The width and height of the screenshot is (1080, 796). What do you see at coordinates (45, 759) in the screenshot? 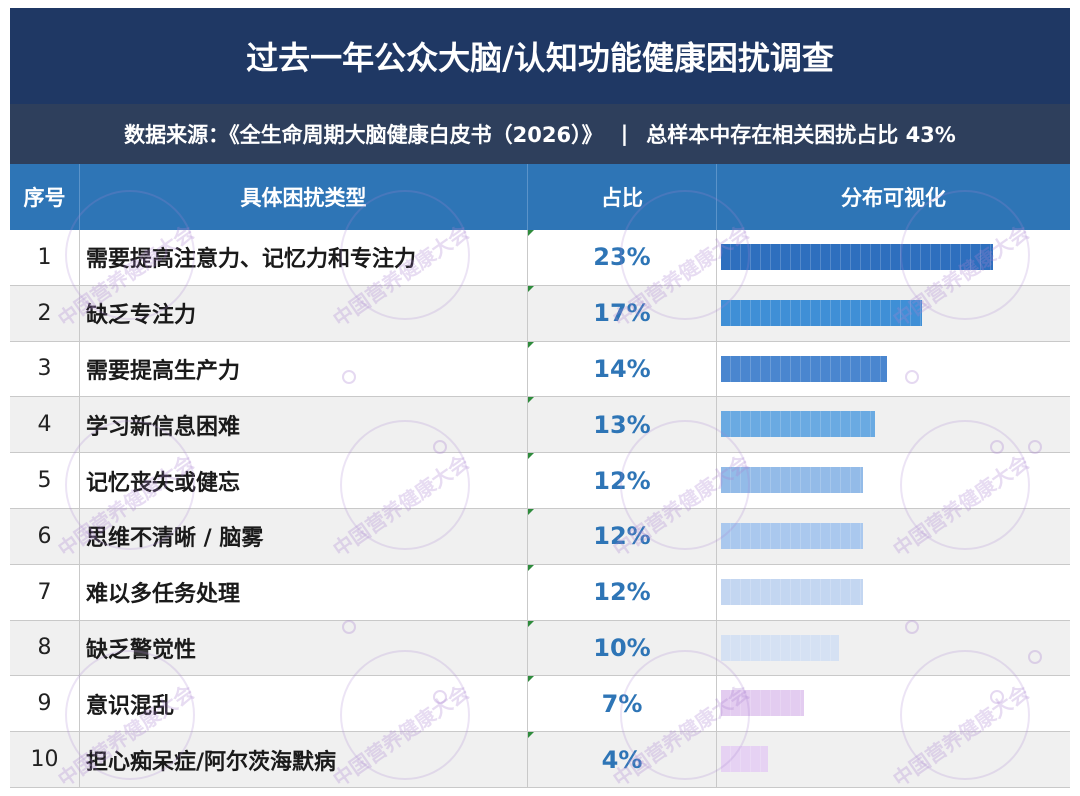
I see `row-index: 10` at bounding box center [45, 759].